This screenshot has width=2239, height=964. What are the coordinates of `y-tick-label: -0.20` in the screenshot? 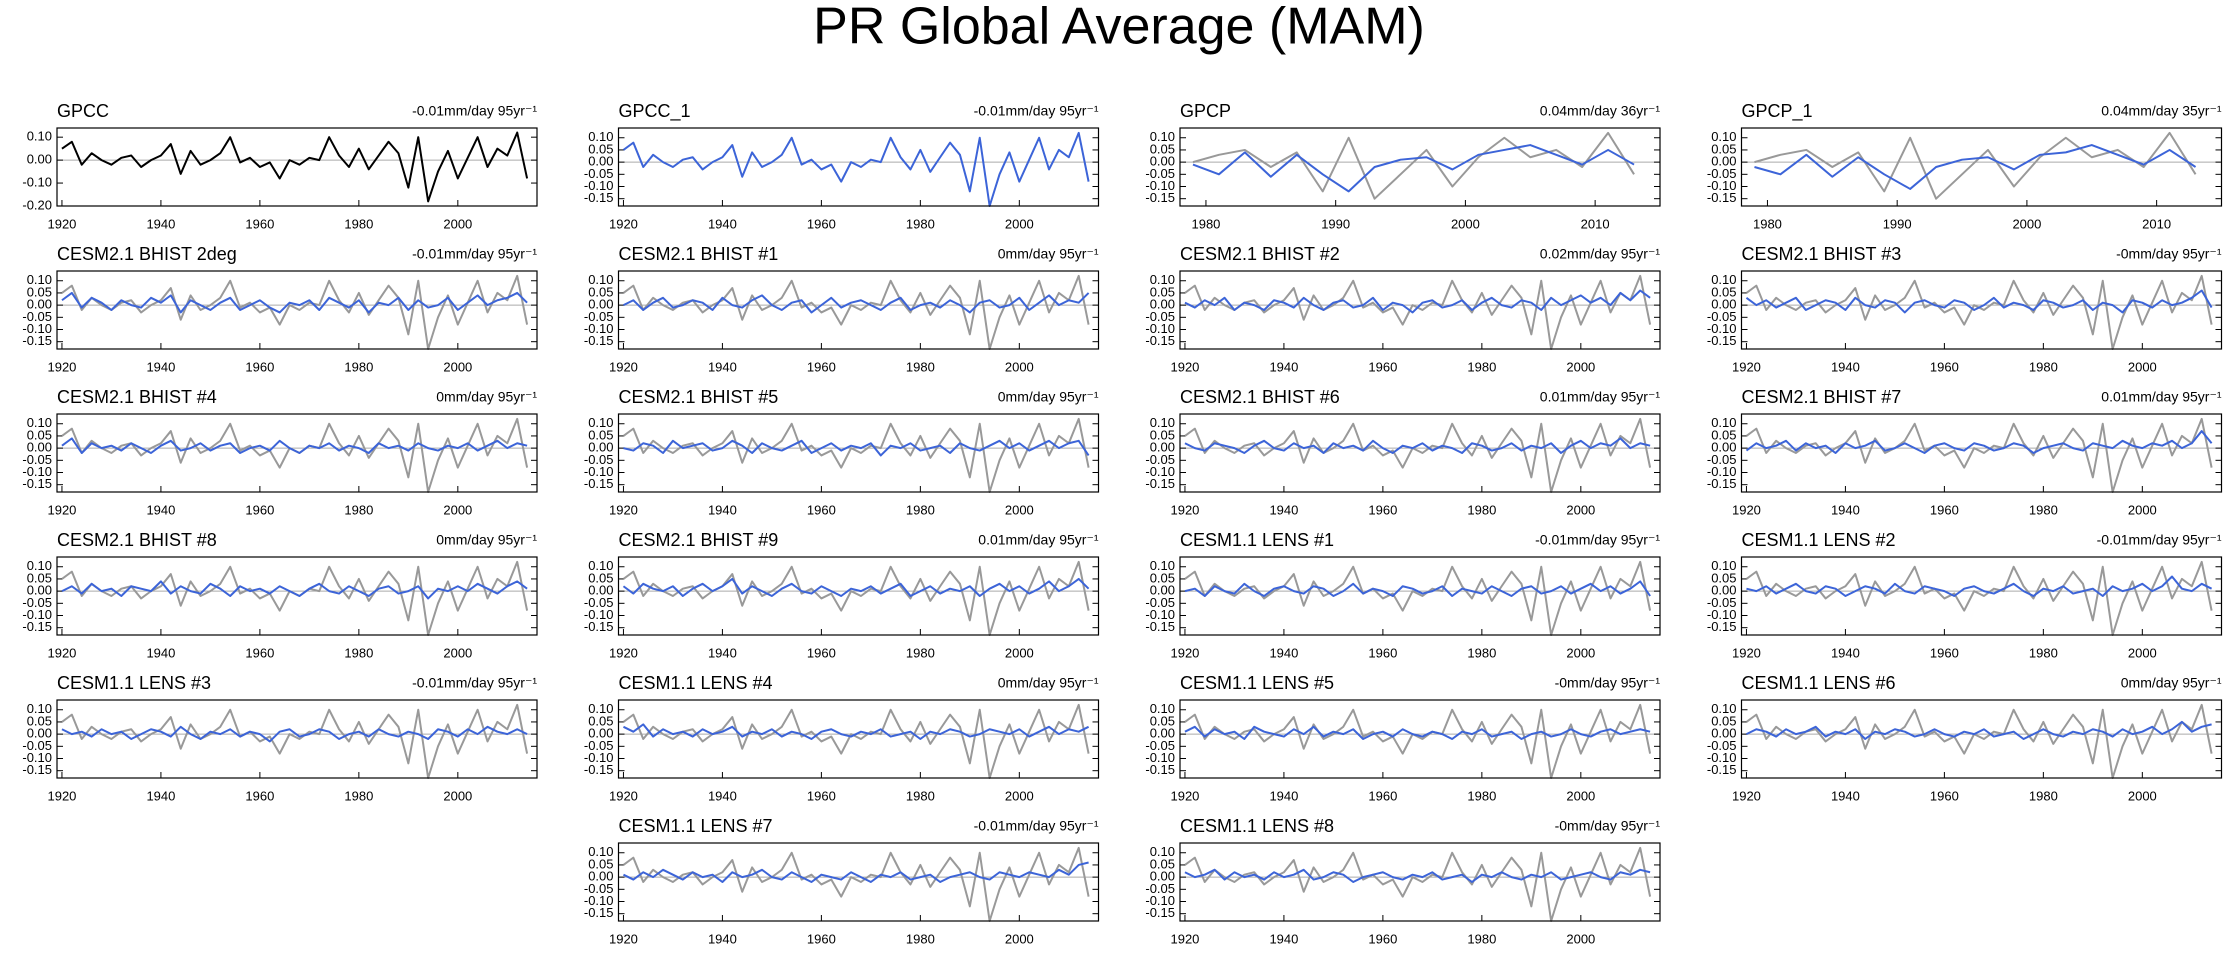 It's located at (37, 204).